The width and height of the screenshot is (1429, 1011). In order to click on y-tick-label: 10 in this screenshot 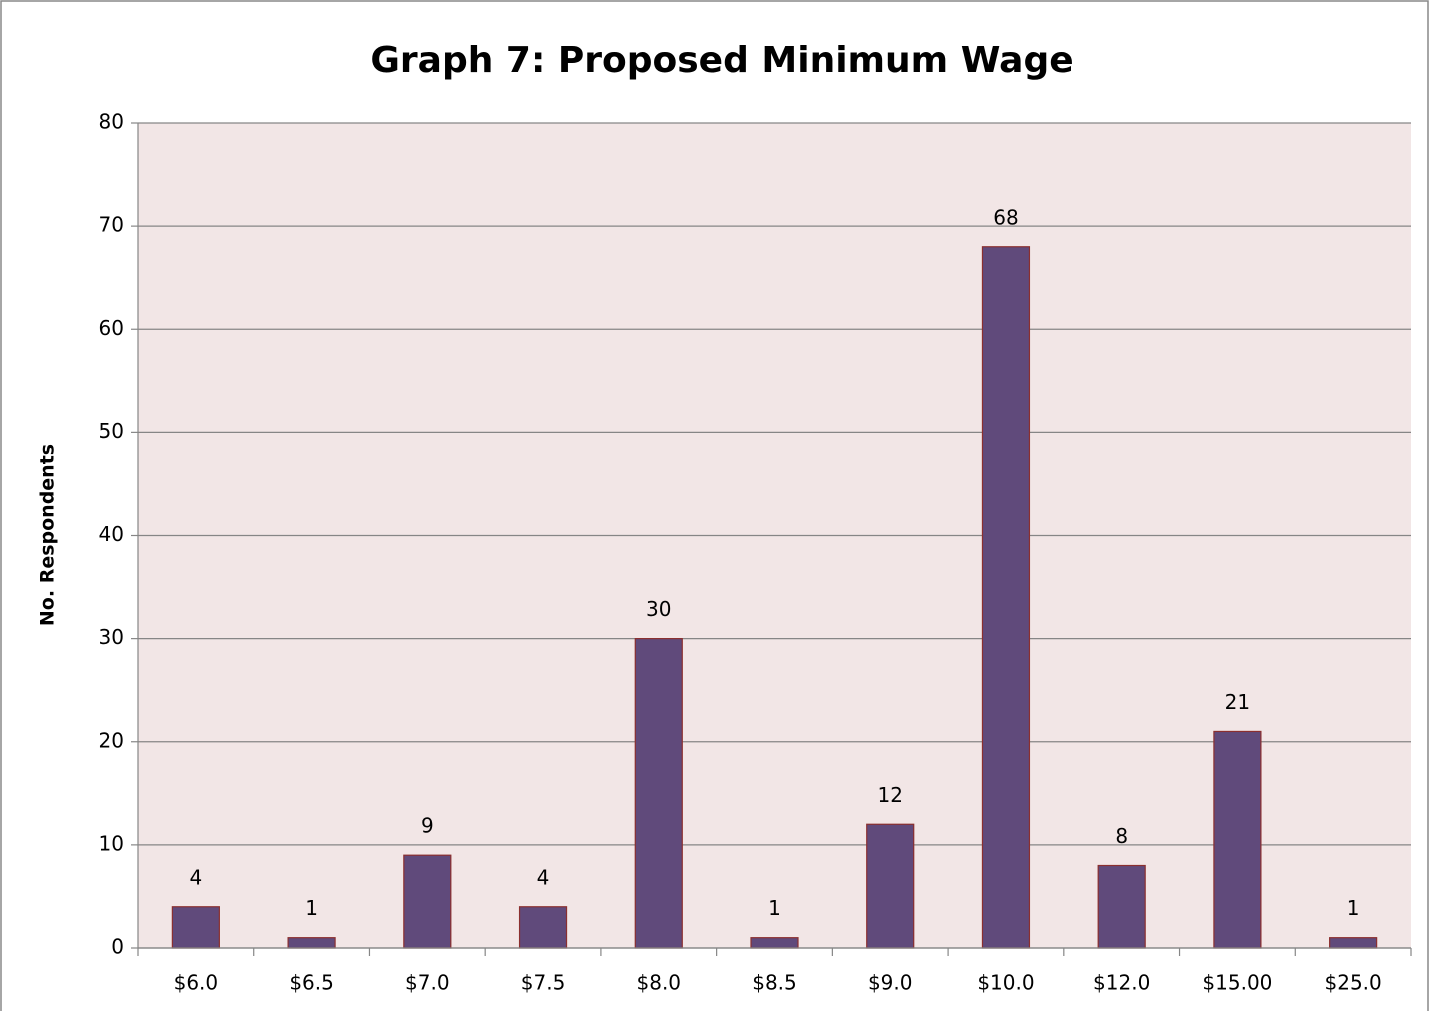, I will do `click(111, 843)`.